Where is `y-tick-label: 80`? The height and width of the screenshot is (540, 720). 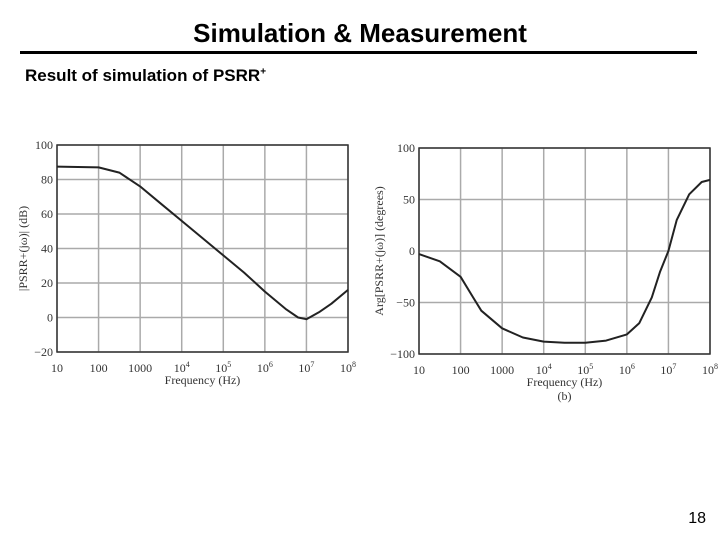
y-tick-label: 80 is located at coordinates (47, 180).